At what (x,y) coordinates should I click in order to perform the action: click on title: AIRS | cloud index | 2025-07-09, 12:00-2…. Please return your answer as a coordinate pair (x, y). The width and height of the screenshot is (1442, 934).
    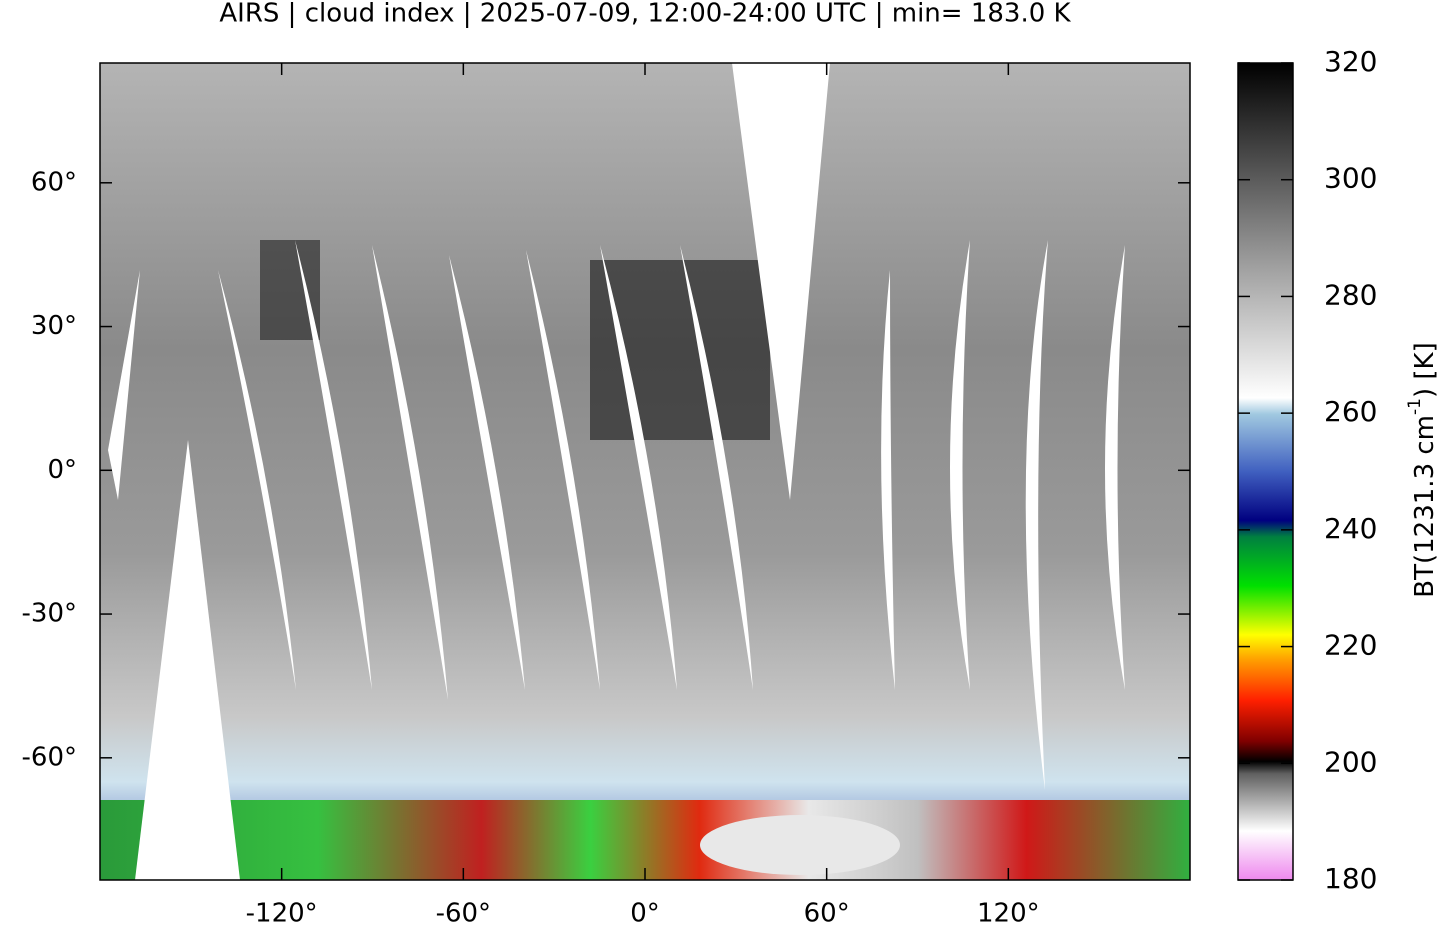
    Looking at the image, I should click on (645, 14).